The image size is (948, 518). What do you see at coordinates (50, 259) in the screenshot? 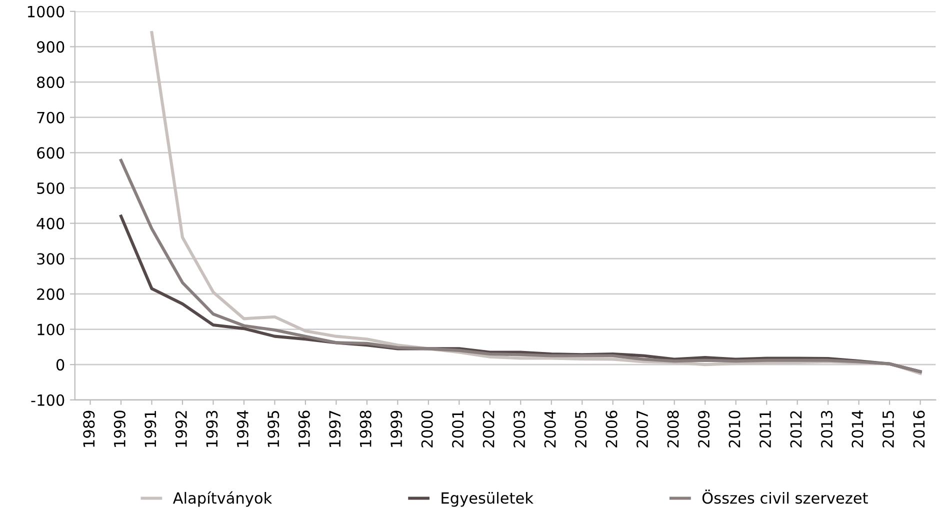
I see `y-tick-label: 300` at bounding box center [50, 259].